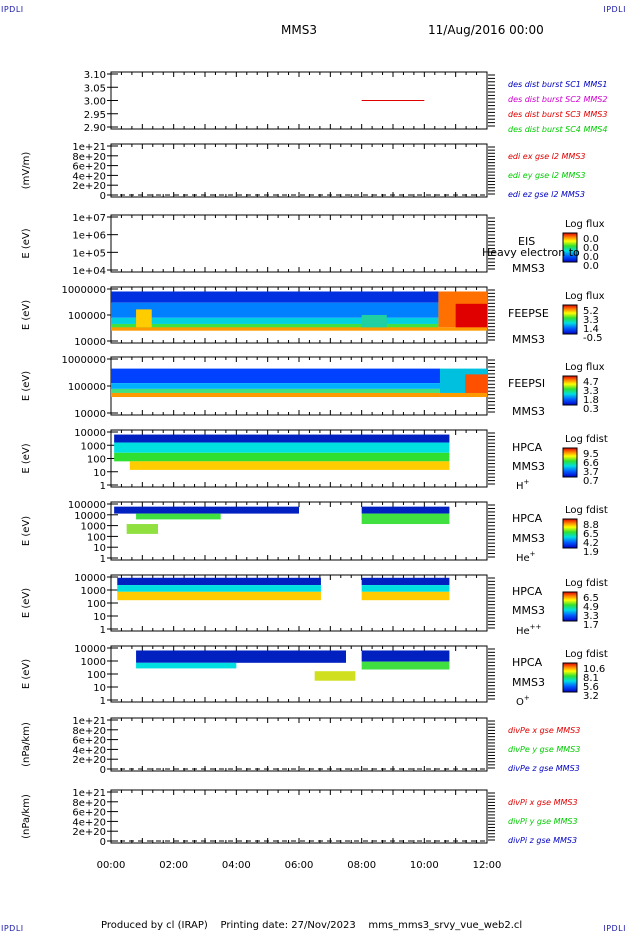 The width and height of the screenshot is (630, 934). I want to click on y-tick-label: 2.90, so click(95, 128).